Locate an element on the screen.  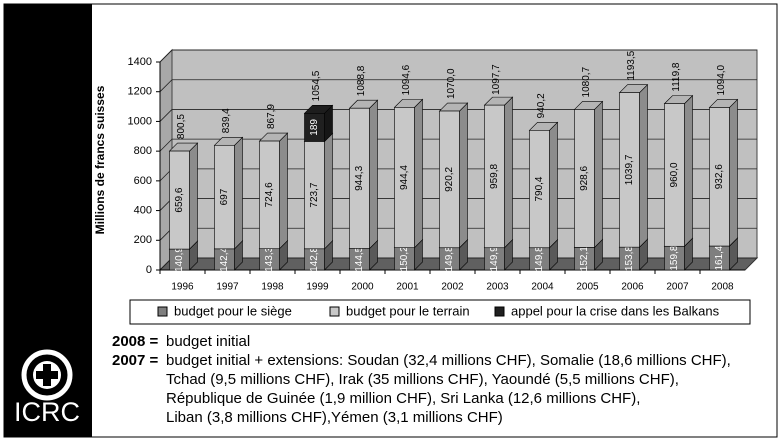
total-label: 1193,5 is located at coordinates (631, 65).